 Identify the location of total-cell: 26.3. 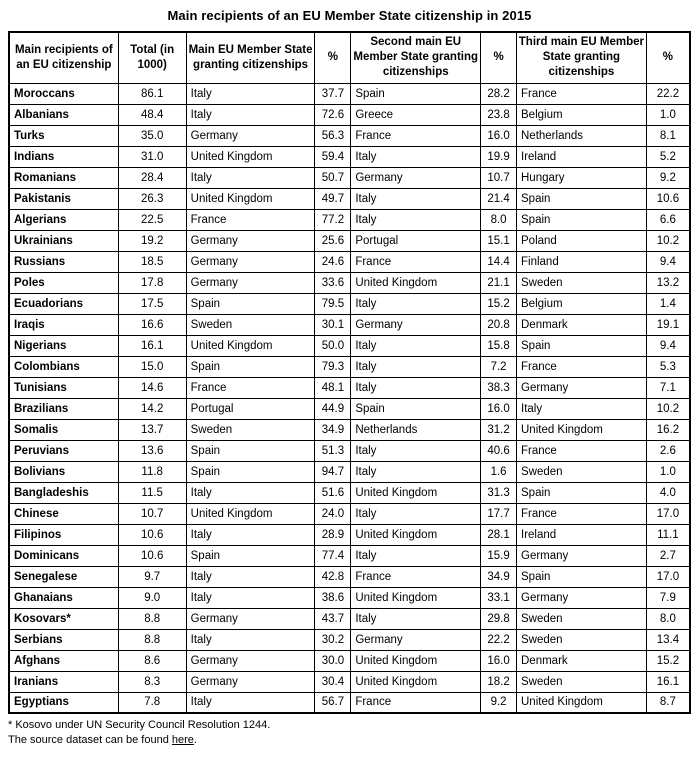
(152, 198).